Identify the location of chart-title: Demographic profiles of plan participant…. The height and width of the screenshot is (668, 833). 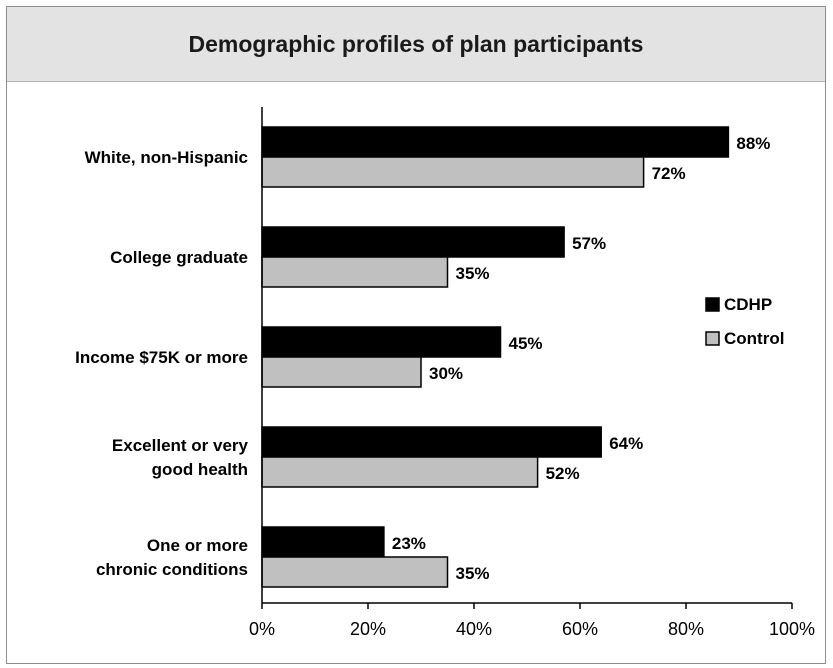
(416, 43).